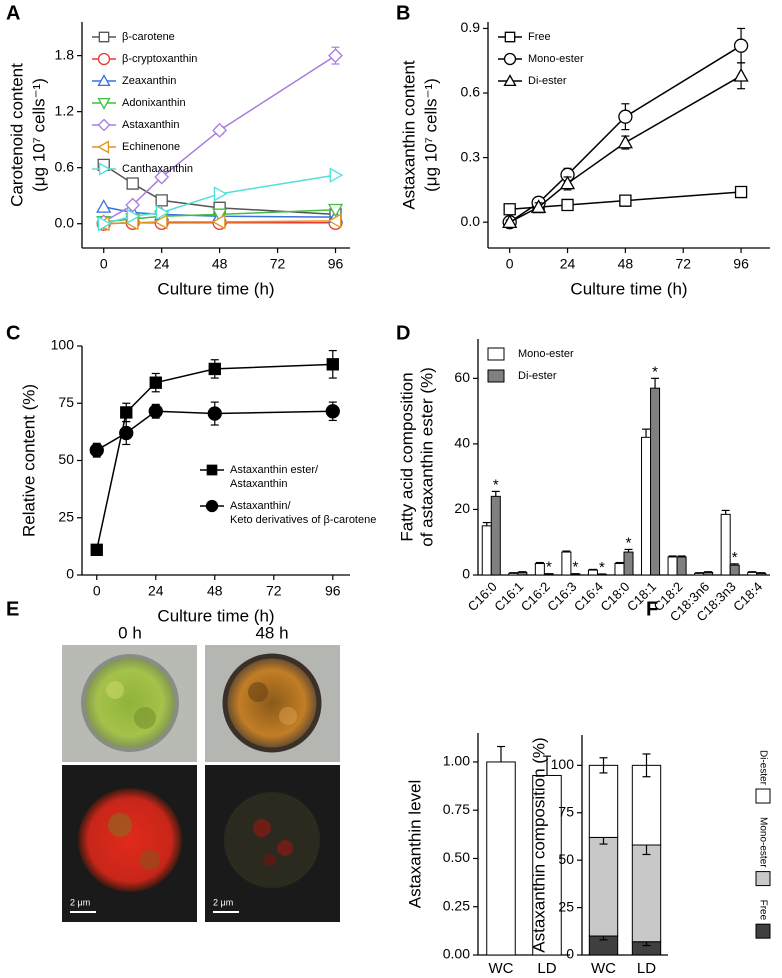 The width and height of the screenshot is (782, 978). What do you see at coordinates (150, 125) in the screenshot?
I see `legend-label: Astaxanthin` at bounding box center [150, 125].